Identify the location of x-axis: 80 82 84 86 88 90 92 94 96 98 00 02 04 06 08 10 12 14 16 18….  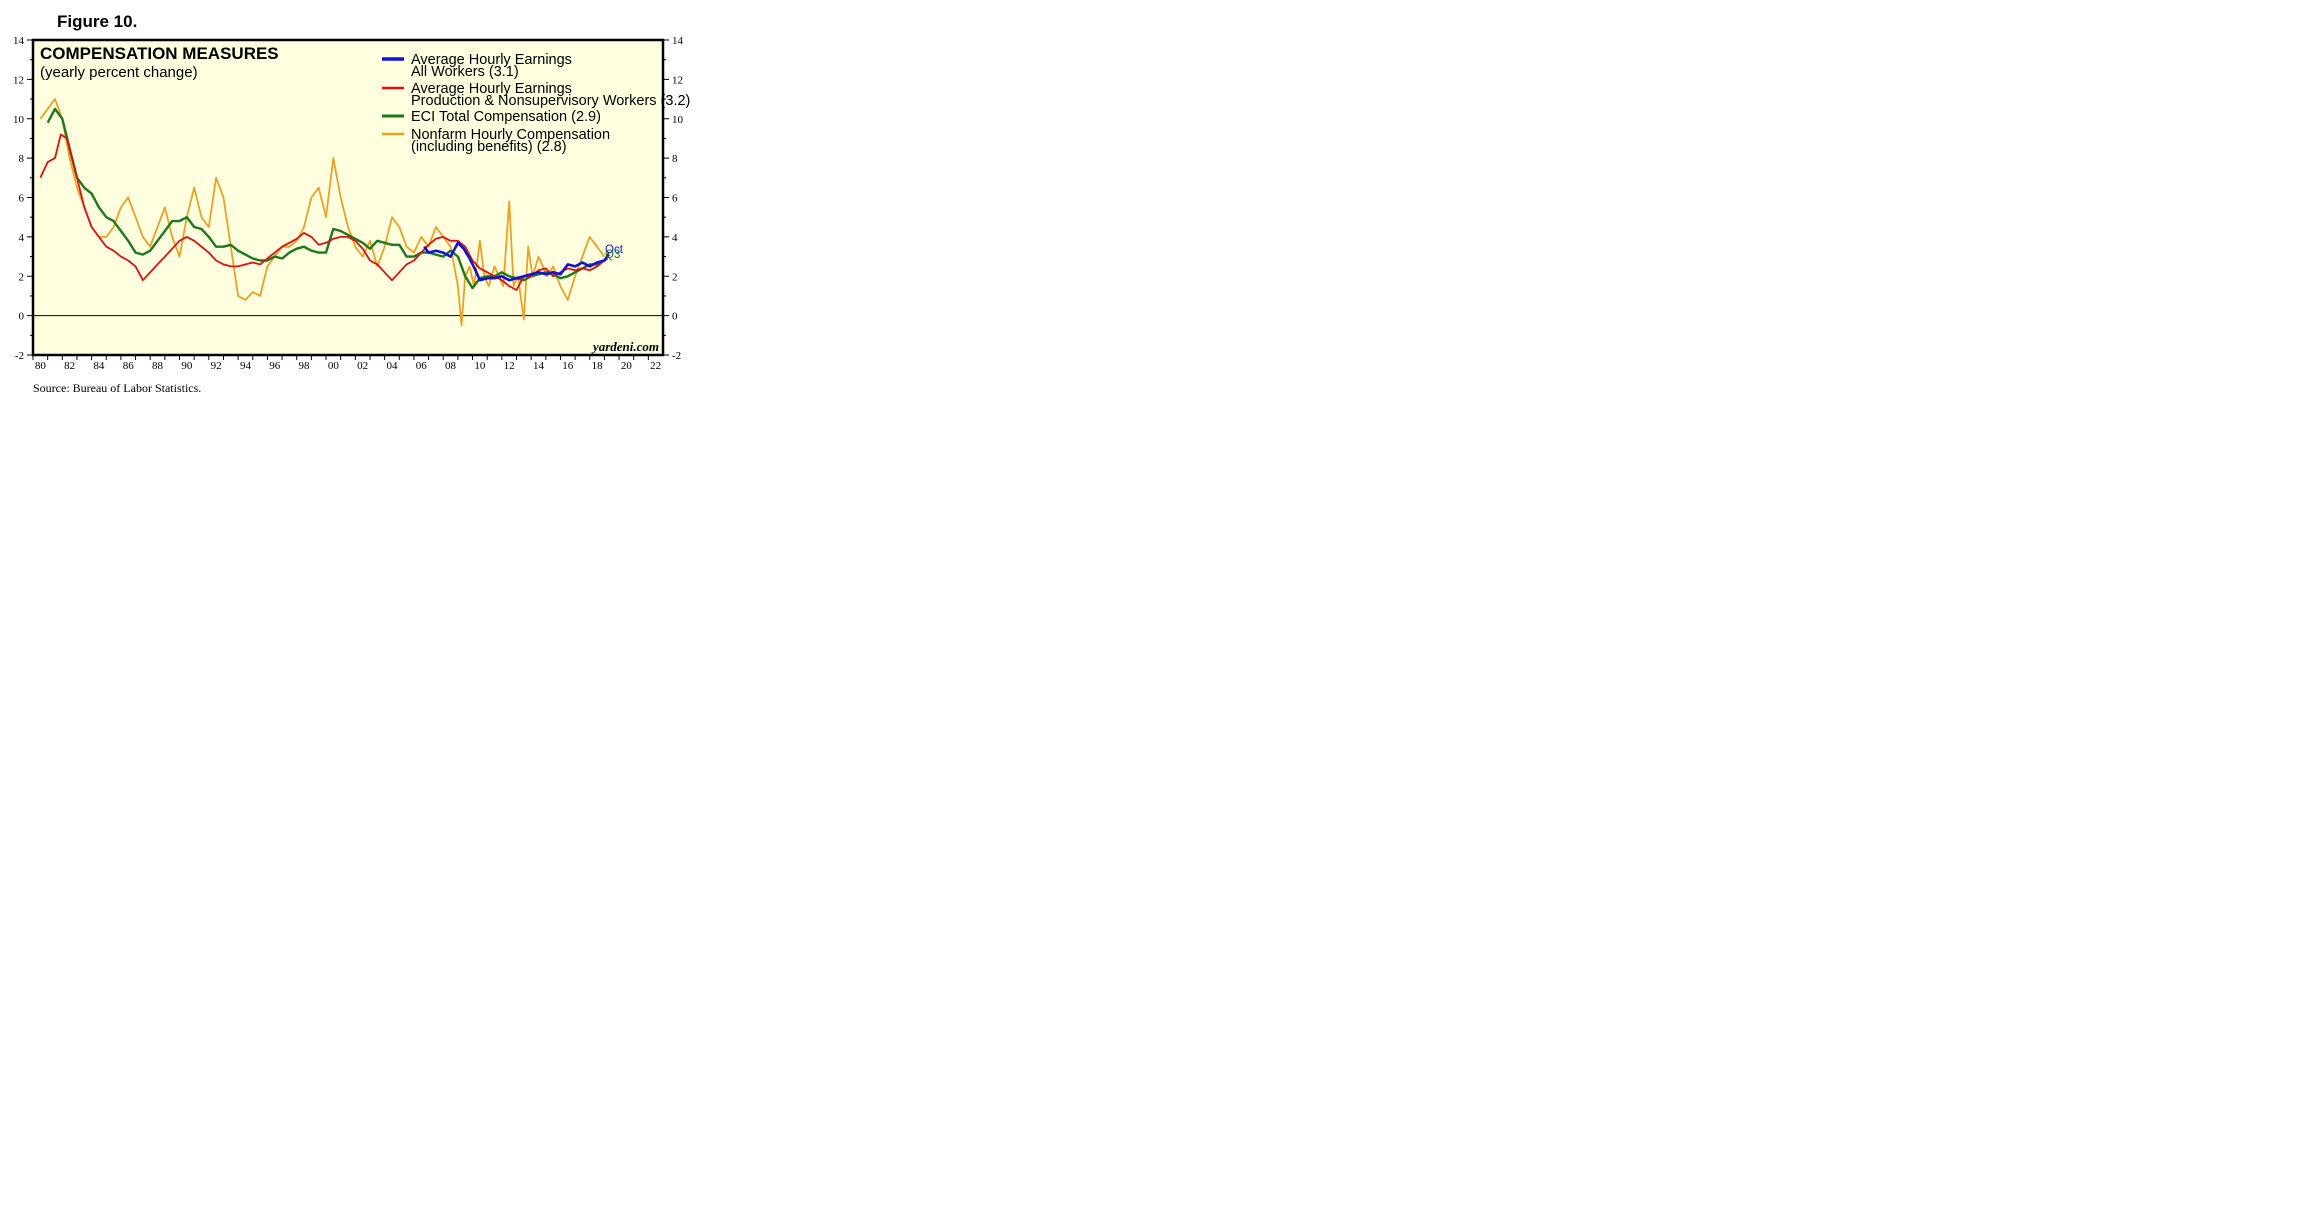
(346, 363).